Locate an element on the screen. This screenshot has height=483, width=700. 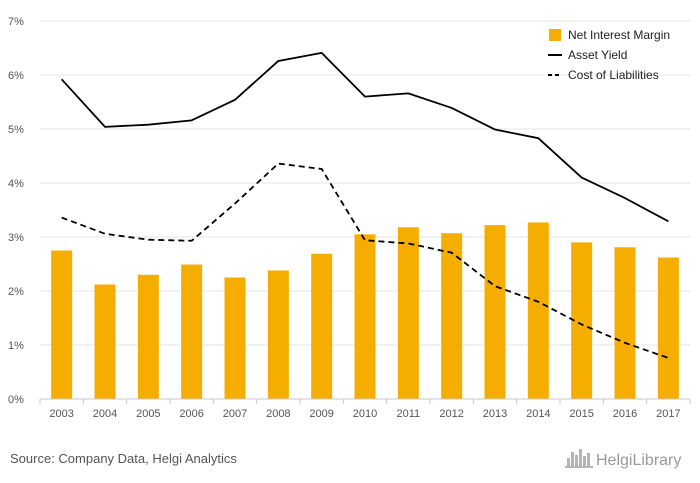
x-tick-label: 2004 is located at coordinates (105, 414).